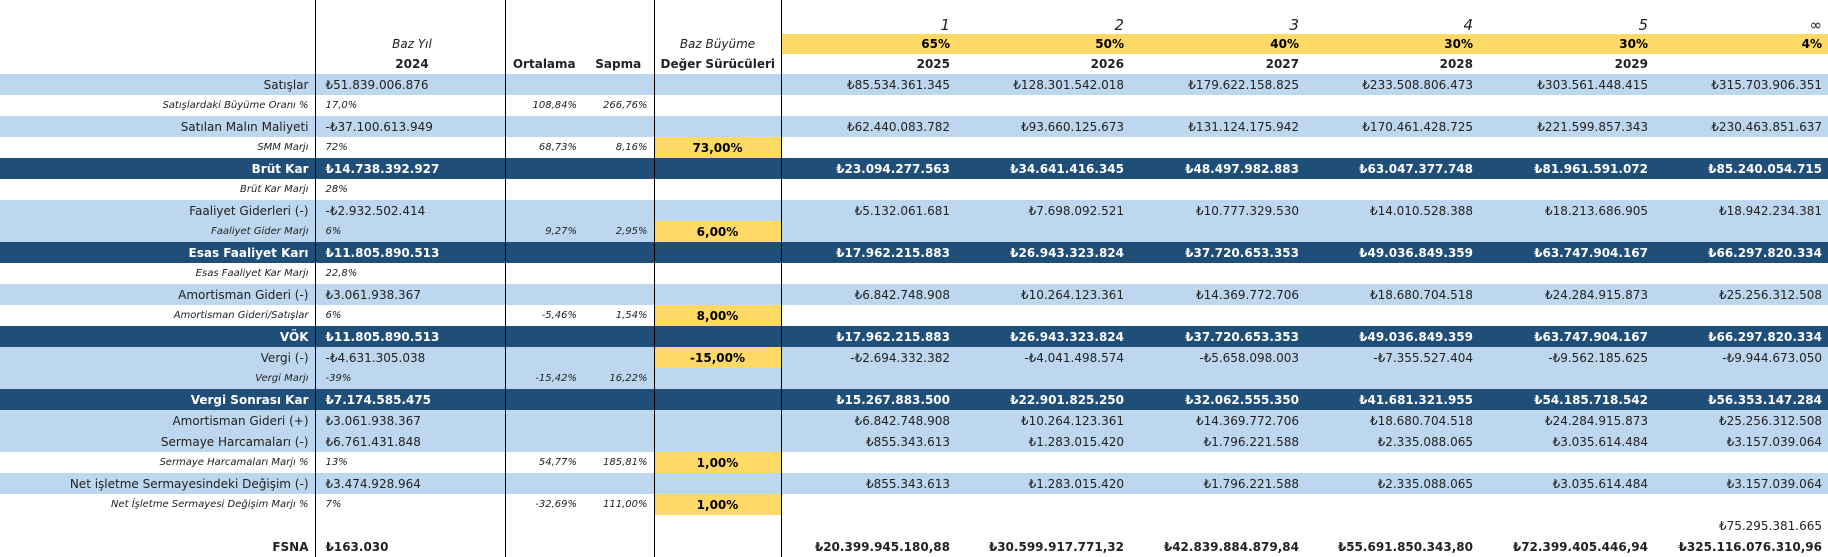 The height and width of the screenshot is (557, 1828). I want to click on cell: -₺4.041.498.574, so click(1043, 357).